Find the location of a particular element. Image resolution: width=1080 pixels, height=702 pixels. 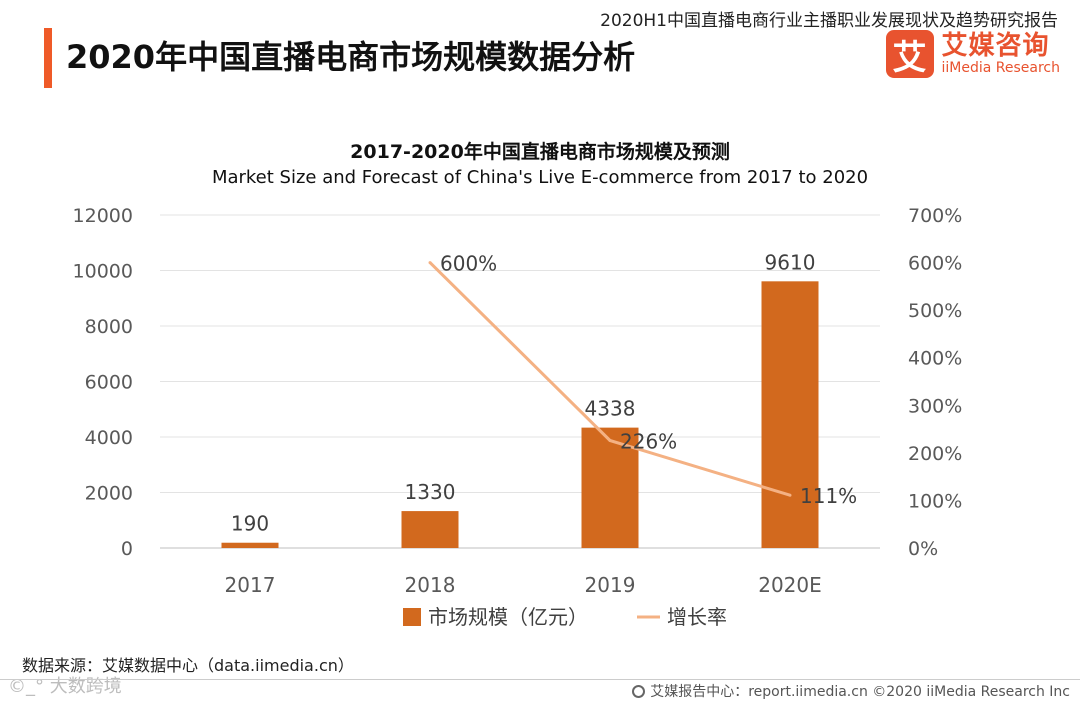

growth-label: 226% is located at coordinates (648, 441).